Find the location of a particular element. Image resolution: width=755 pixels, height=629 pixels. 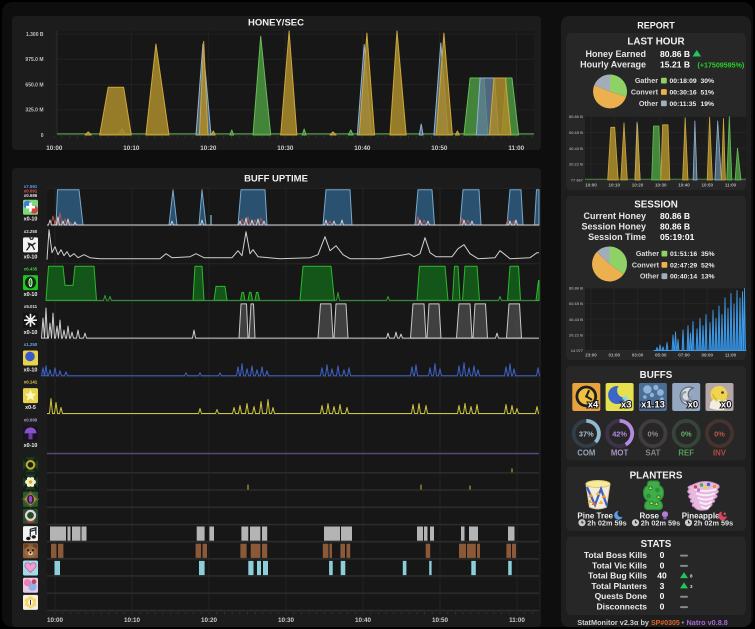

svg-text: 09:00 is located at coordinates (707, 355).